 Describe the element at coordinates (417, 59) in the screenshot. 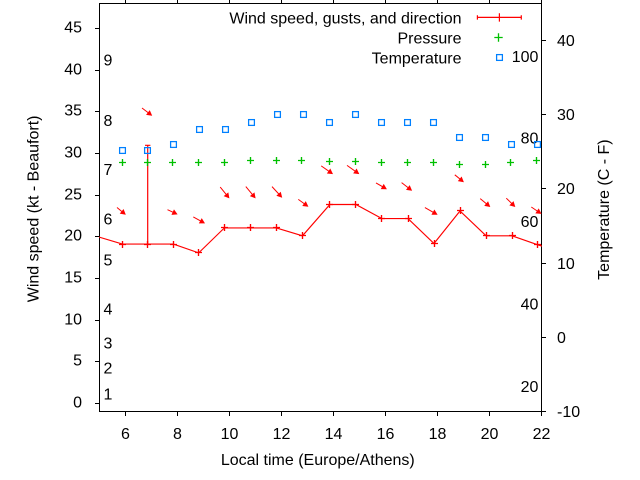

I see `svg-text: Temperature` at that location.